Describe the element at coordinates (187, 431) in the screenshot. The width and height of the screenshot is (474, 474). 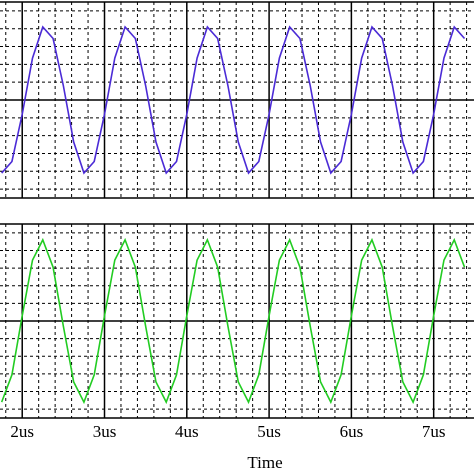
I see `x-tick-label: 4us` at that location.